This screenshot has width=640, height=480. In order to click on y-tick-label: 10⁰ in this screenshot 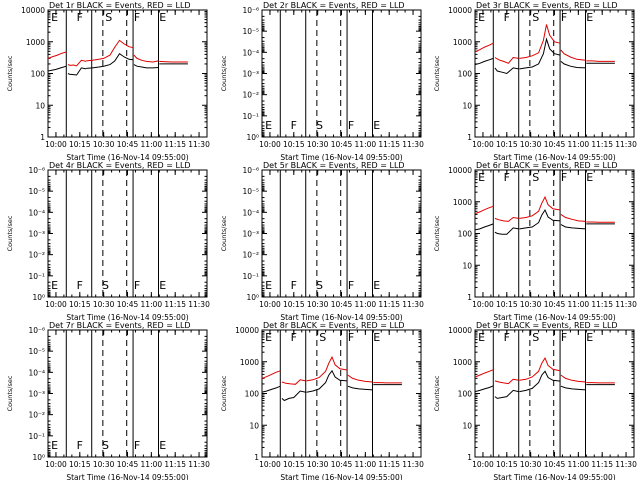, I will do `click(38, 457)`.